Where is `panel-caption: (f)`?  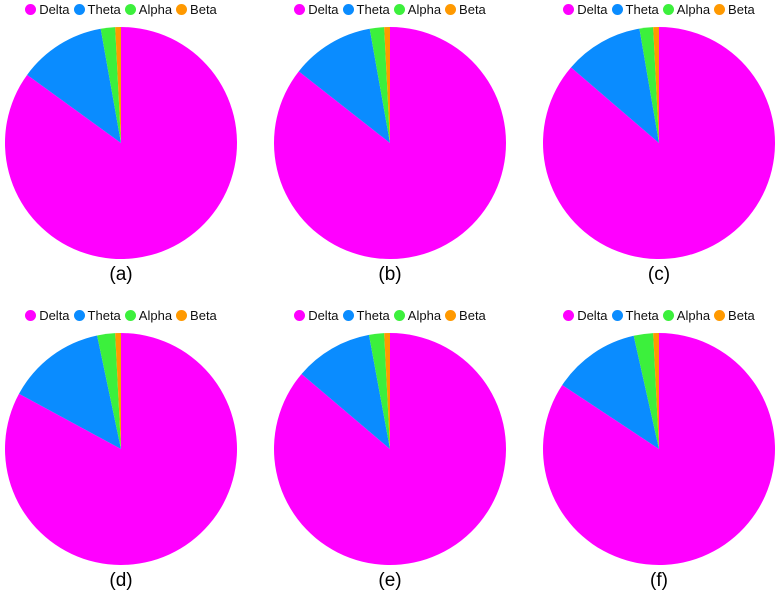
panel-caption: (f) is located at coordinates (659, 580).